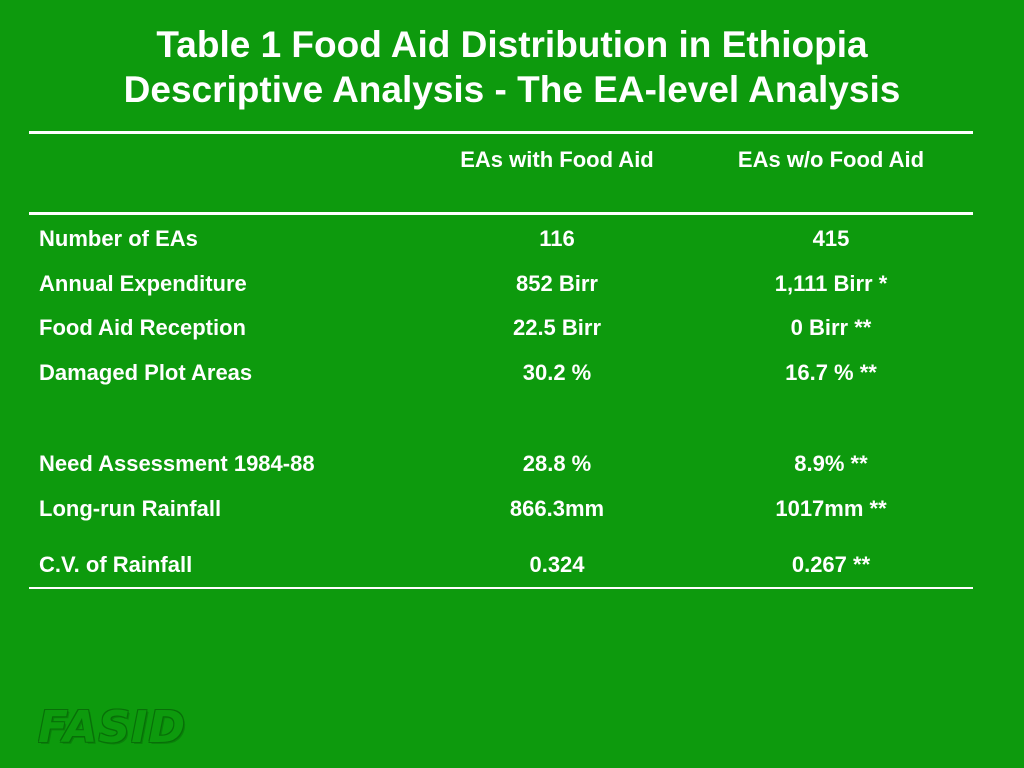 The image size is (1024, 768). Describe the element at coordinates (557, 372) in the screenshot. I see `row-value-with-aid: 30.2 %` at that location.